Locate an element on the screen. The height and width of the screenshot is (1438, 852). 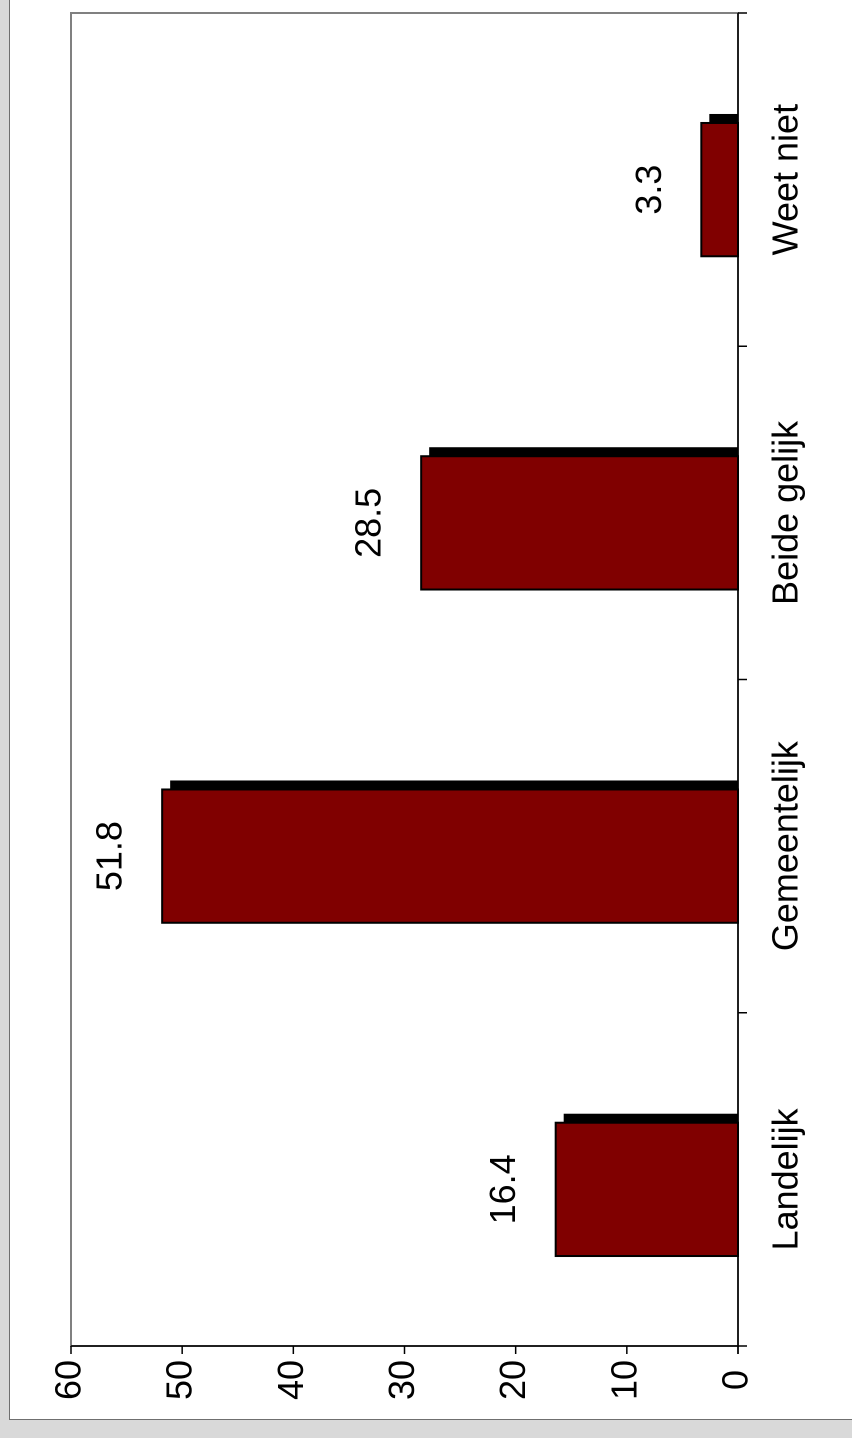
category-label: Gemeentelijk is located at coordinates (785, 845).